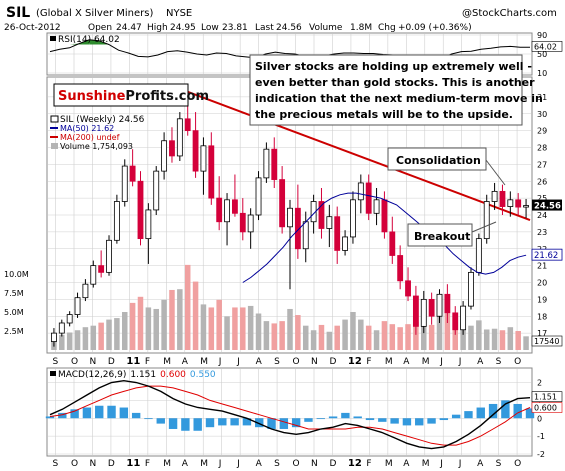 The image size is (565, 471). Describe the element at coordinates (541, 454) in the screenshot. I see `macd-tick-label: -2` at that location.